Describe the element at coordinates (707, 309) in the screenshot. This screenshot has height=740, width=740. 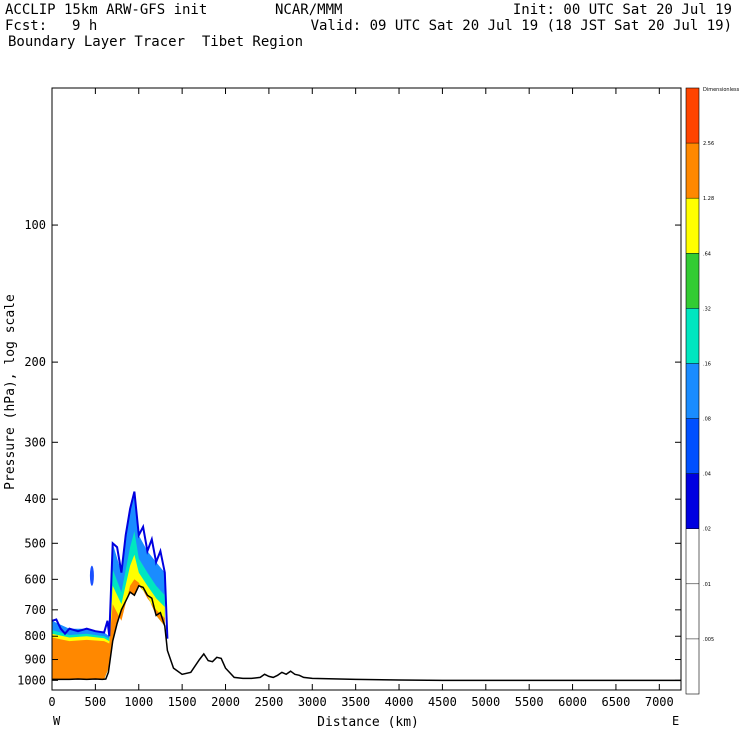
I see `colorbar-label: .32` at that location.